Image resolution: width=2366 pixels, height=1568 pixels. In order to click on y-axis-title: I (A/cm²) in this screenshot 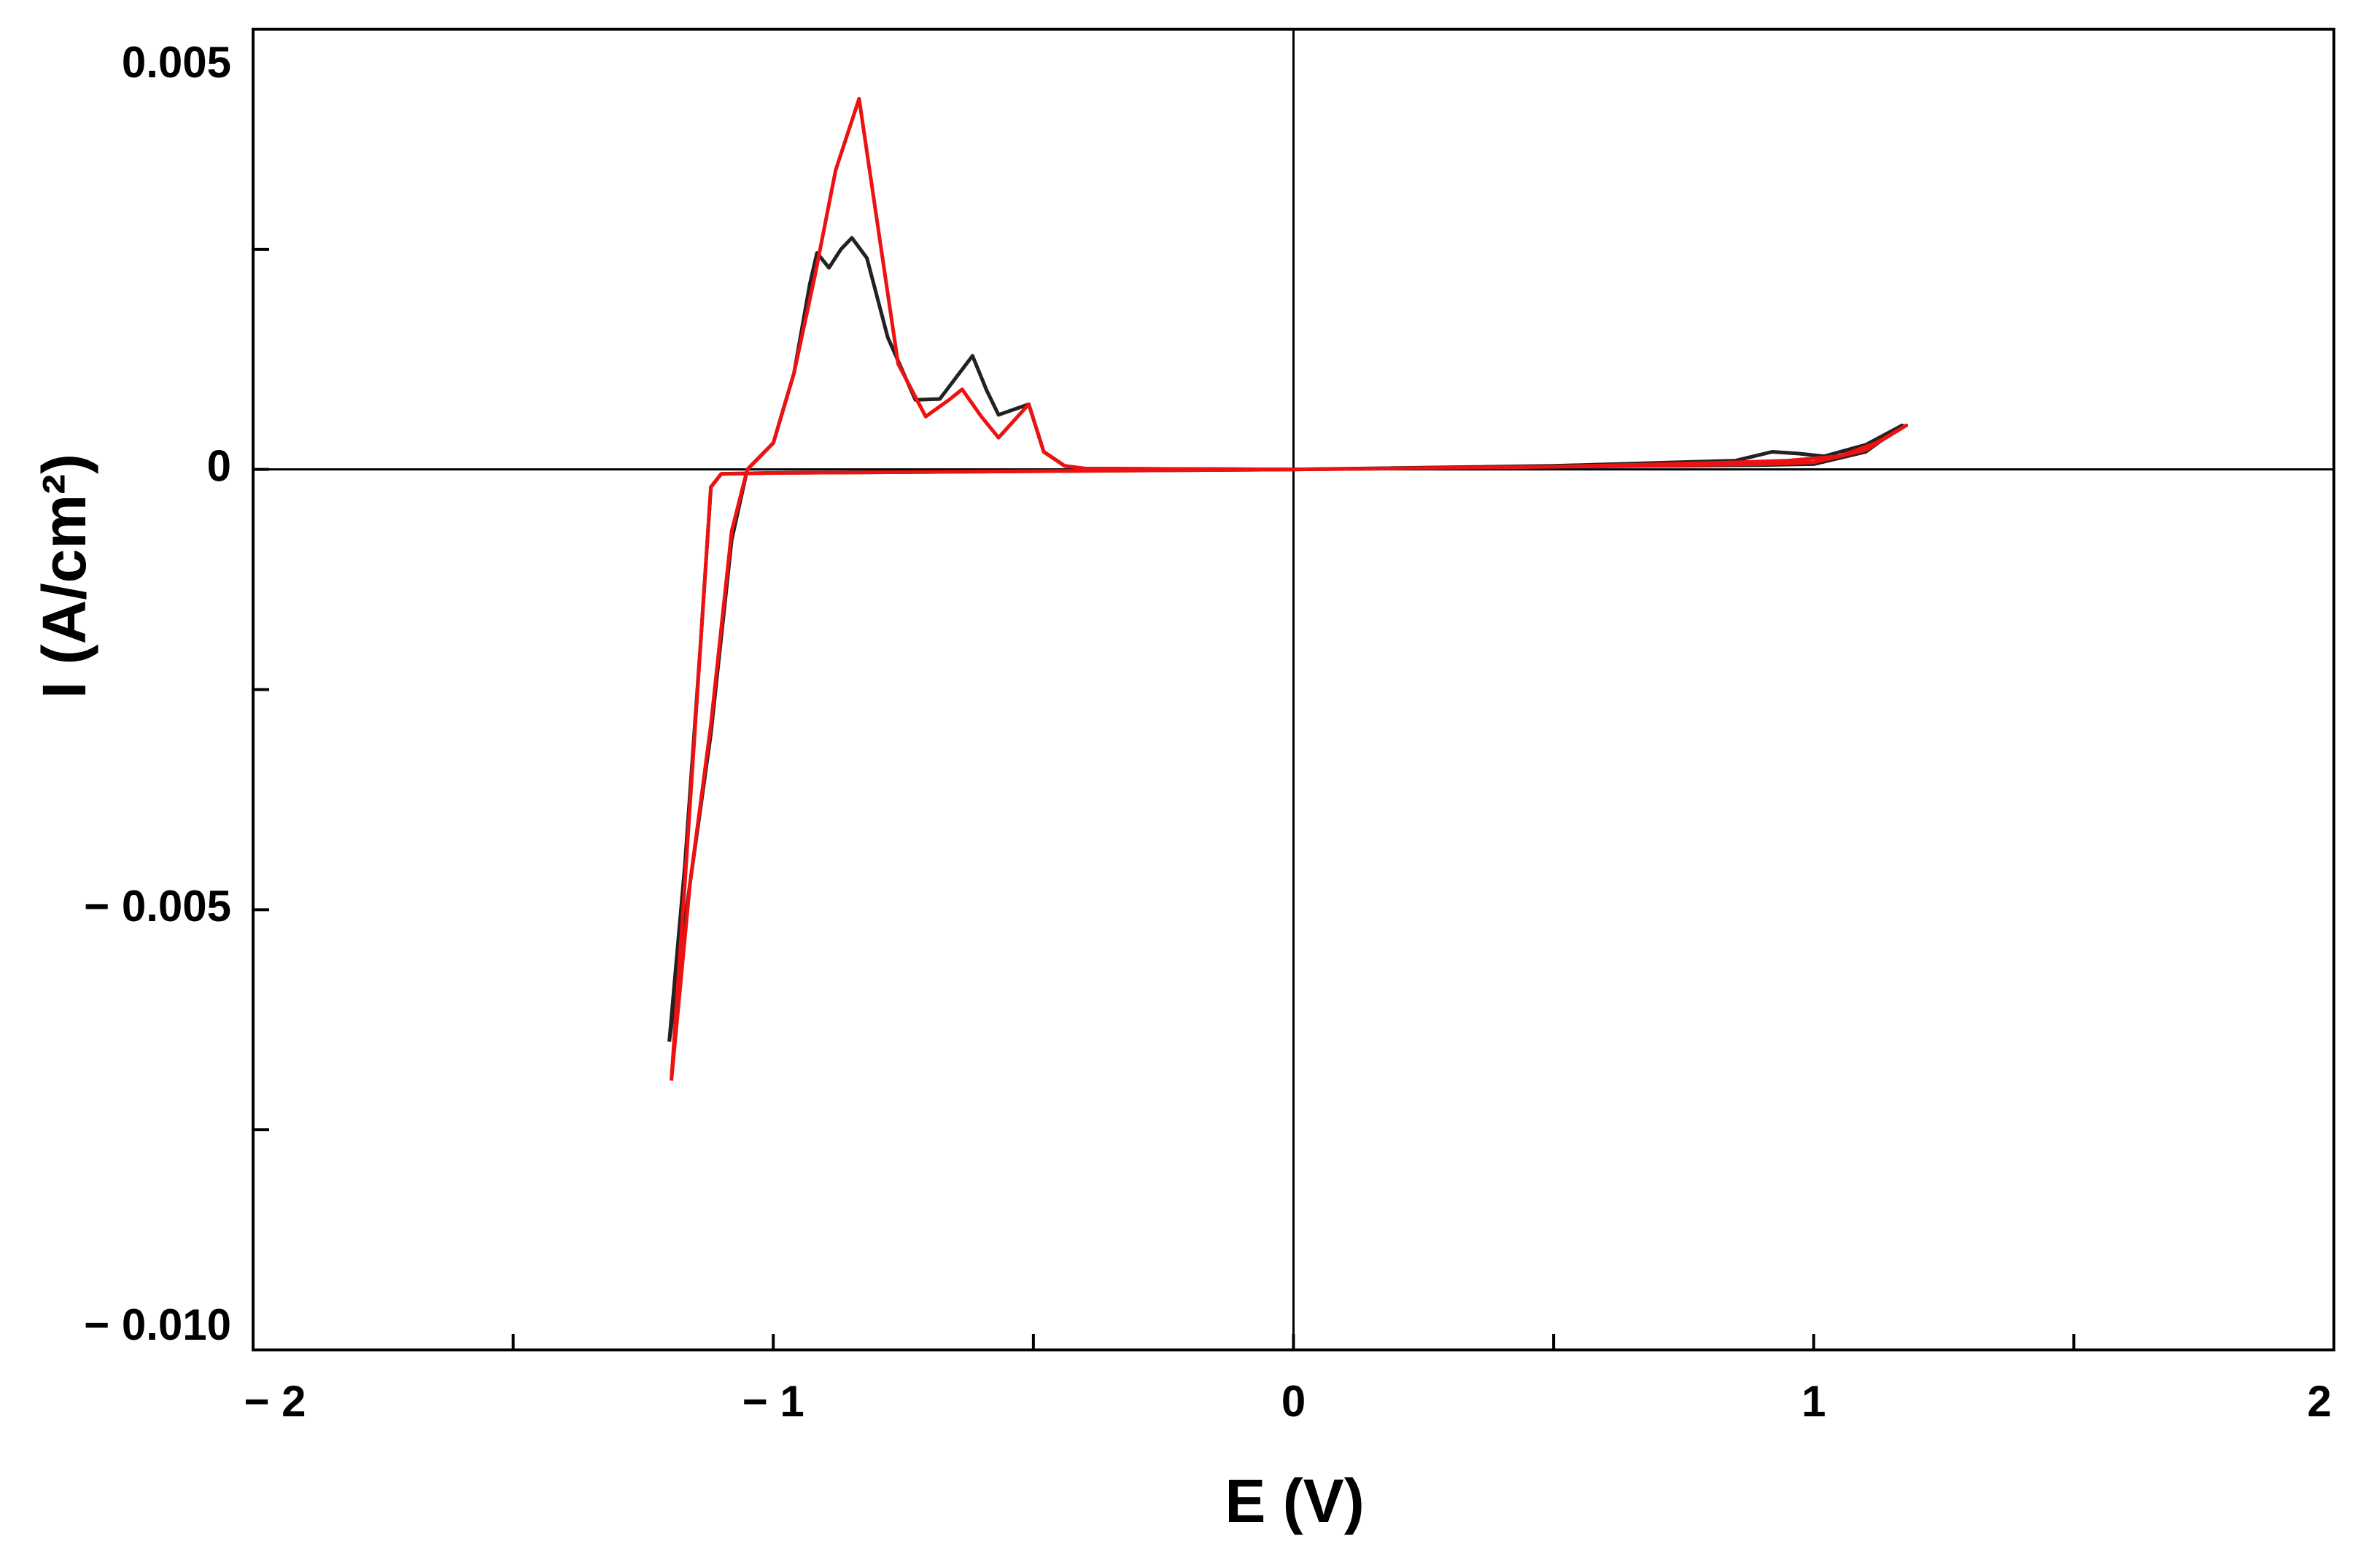, I will do `click(64, 576)`.